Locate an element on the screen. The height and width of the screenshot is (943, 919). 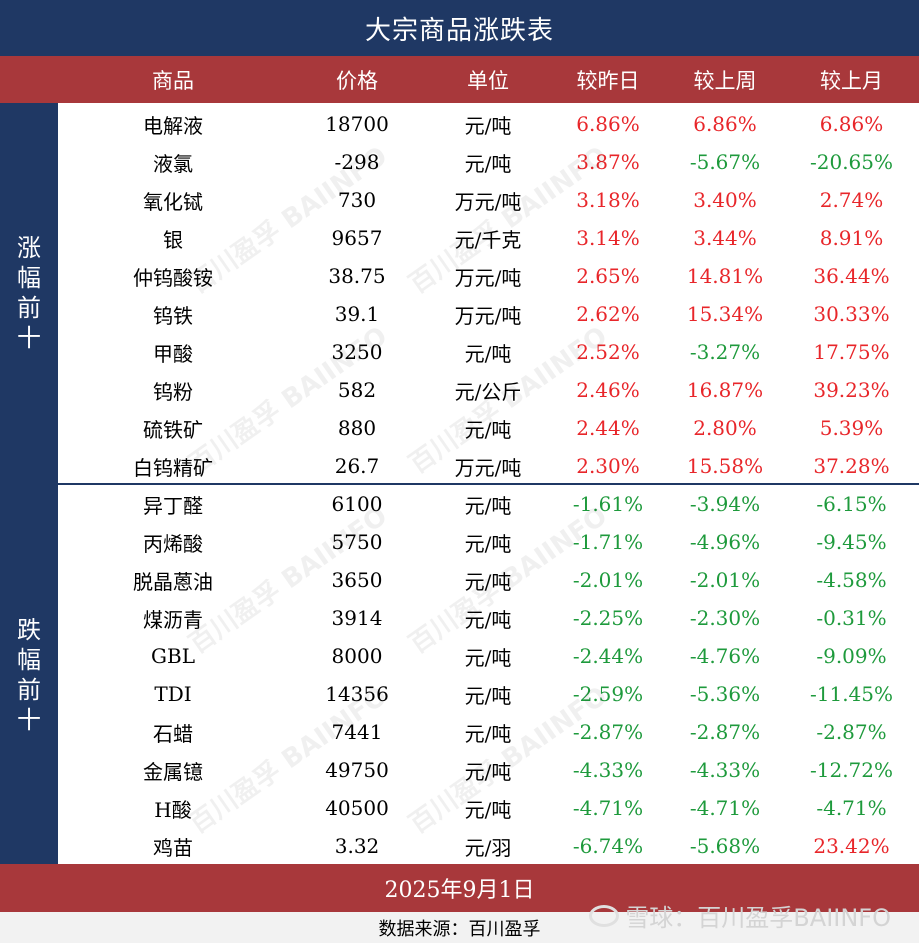
unit-cell: 元/羽 is located at coordinates (488, 847).